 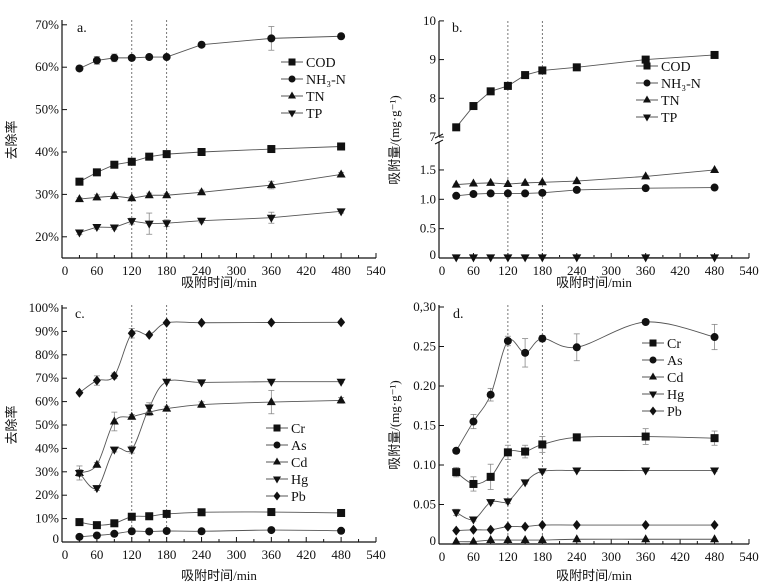 I want to click on x-tick-label: 60, so click(x=96, y=554).